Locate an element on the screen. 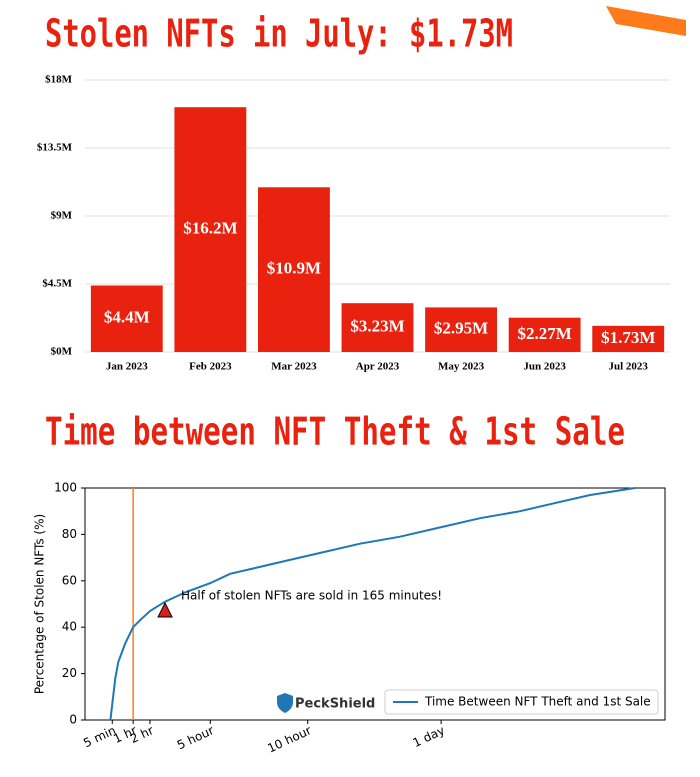 Image resolution: width=700 pixels, height=777 pixels. y-tick-label: 40 is located at coordinates (69, 627).